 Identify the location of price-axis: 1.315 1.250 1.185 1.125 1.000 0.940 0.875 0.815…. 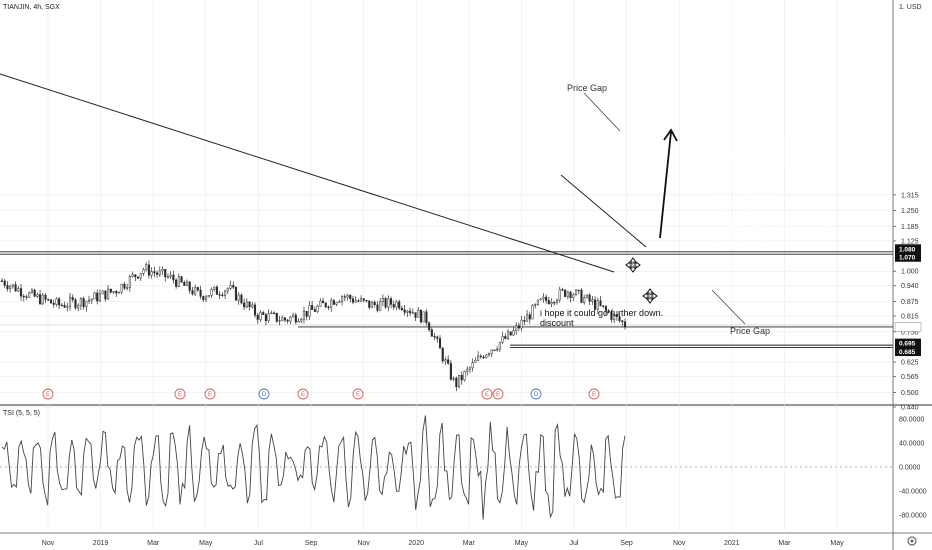
(907, 301).